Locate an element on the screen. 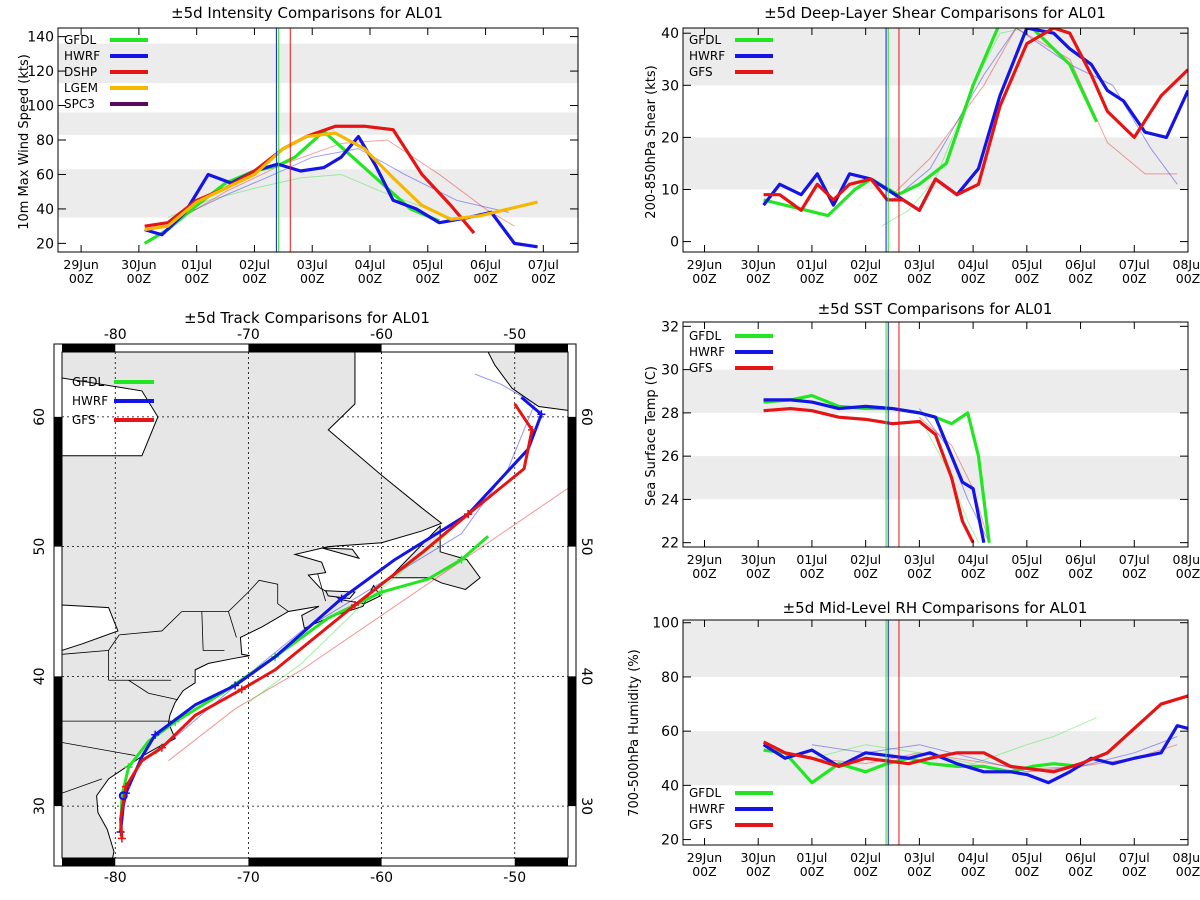  track-lat-label-right: 60 is located at coordinates (586, 417).